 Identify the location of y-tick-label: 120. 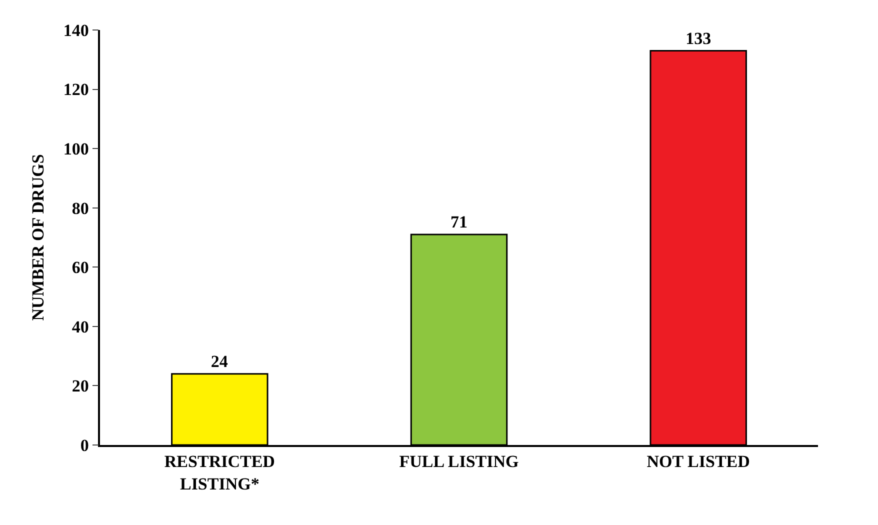
(76, 90).